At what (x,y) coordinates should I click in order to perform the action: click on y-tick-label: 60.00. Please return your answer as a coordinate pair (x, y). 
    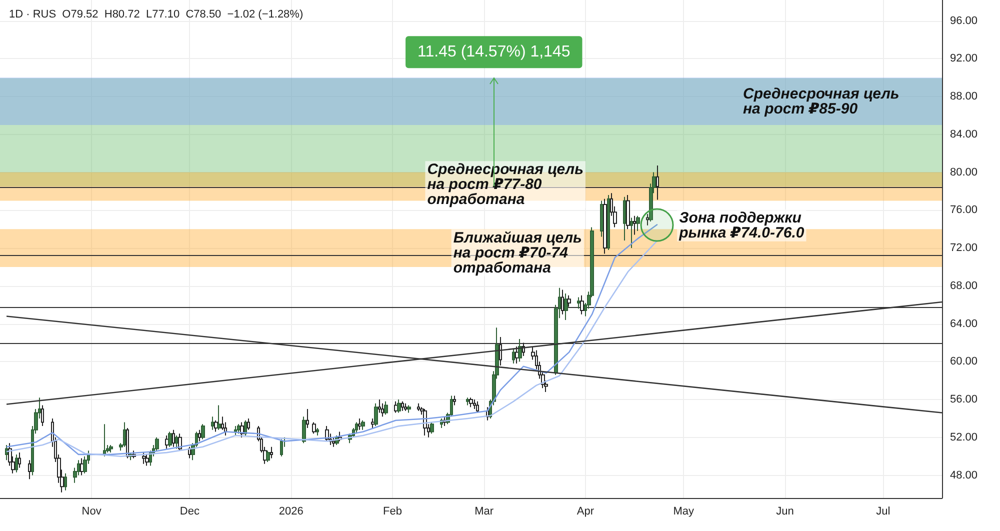
    Looking at the image, I should click on (964, 362).